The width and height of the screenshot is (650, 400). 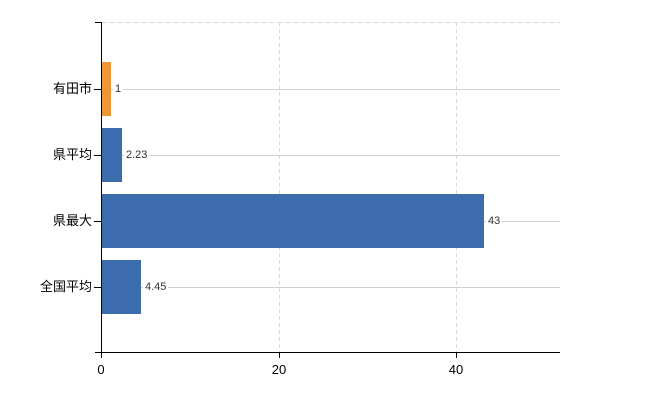 What do you see at coordinates (137, 155) in the screenshot?
I see `bar-value-label: 2.23` at bounding box center [137, 155].